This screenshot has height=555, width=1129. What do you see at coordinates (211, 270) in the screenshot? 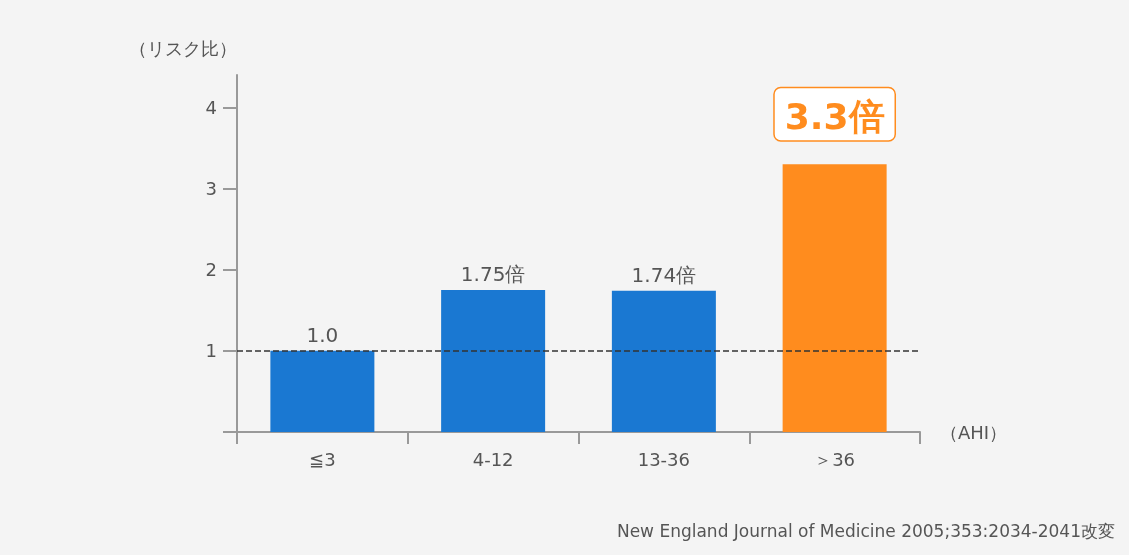
I see `y-tick-label: 2` at bounding box center [211, 270].